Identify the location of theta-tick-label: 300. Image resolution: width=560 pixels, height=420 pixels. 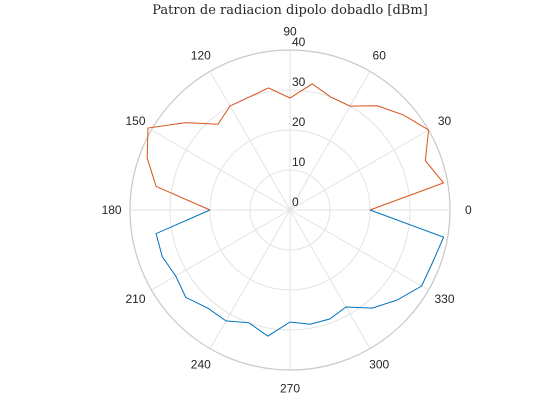
(379, 364).